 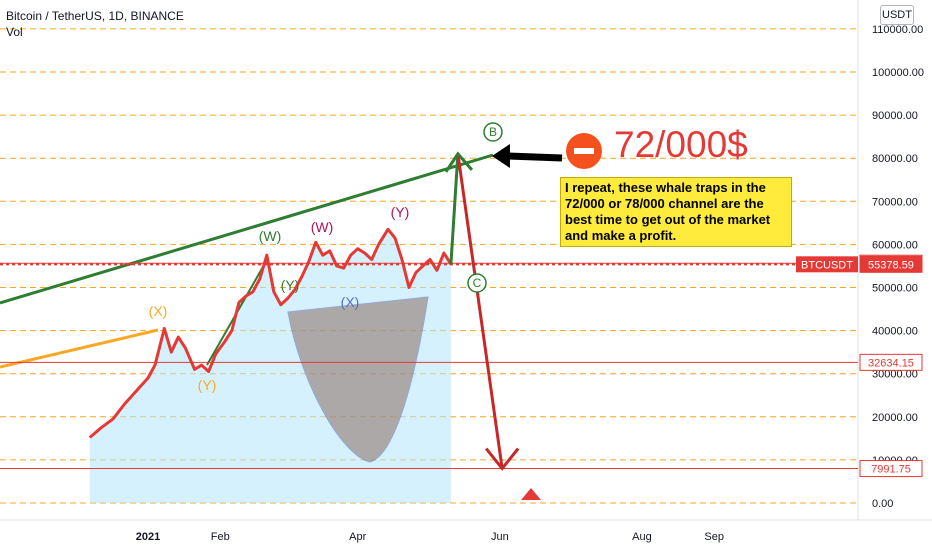 What do you see at coordinates (895, 202) in the screenshot?
I see `y-tick-label: 70000.00` at bounding box center [895, 202].